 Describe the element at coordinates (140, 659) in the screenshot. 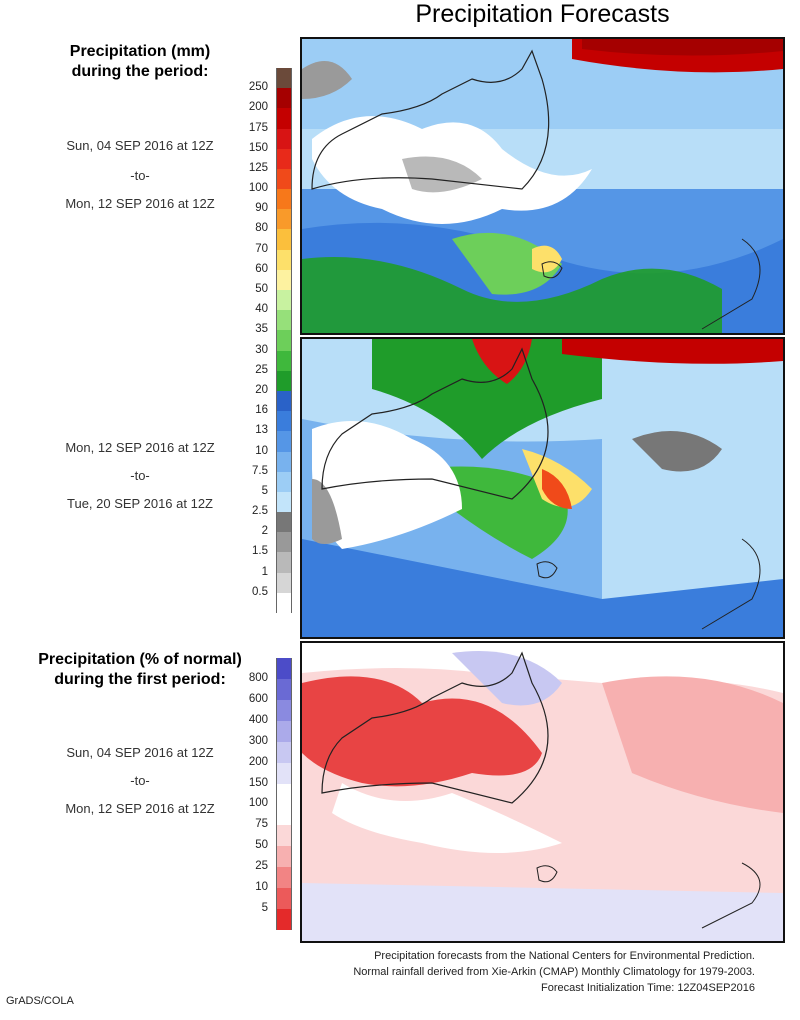

I see `pct-heading-line1: Precipitation (% of normal)` at that location.